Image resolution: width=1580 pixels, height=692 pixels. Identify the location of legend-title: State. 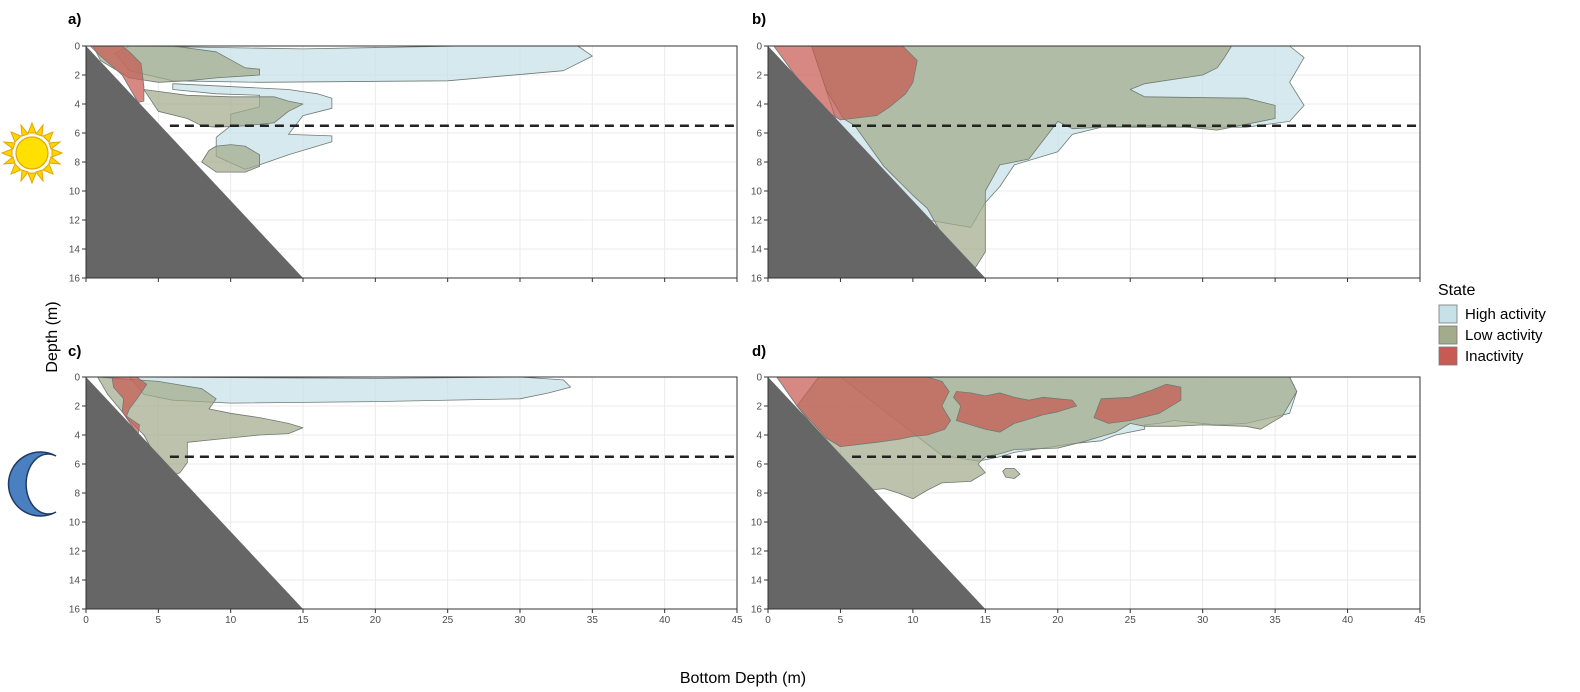
(1456, 290).